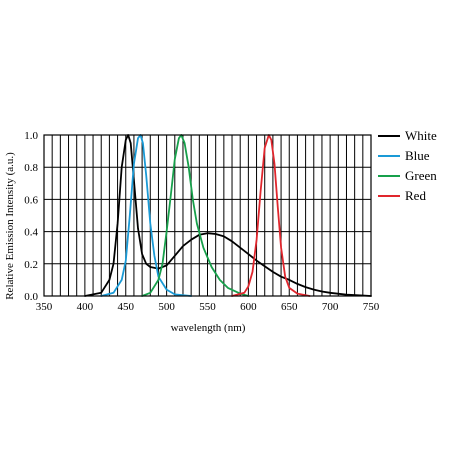  What do you see at coordinates (146, 215) in the screenshot?
I see `series-line-blue` at bounding box center [146, 215].